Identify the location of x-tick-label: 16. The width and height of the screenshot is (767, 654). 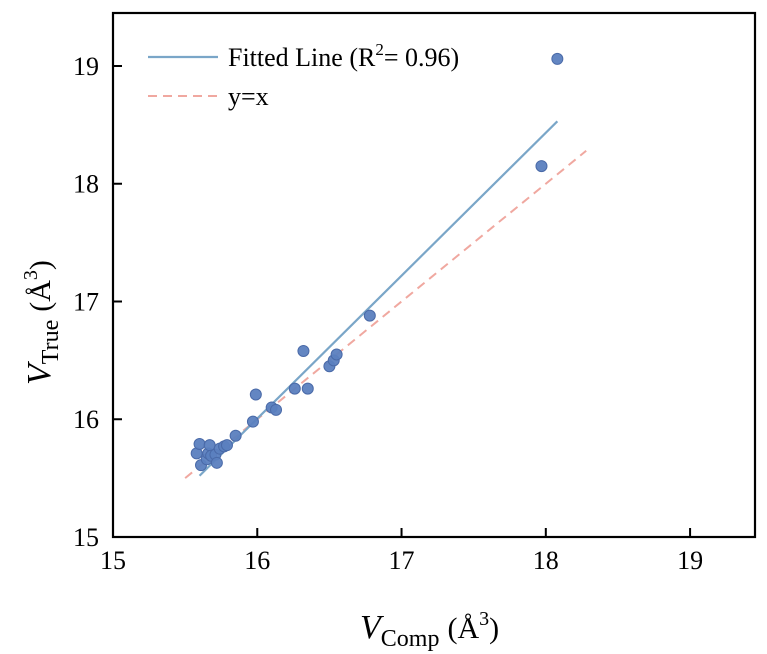
(257, 560).